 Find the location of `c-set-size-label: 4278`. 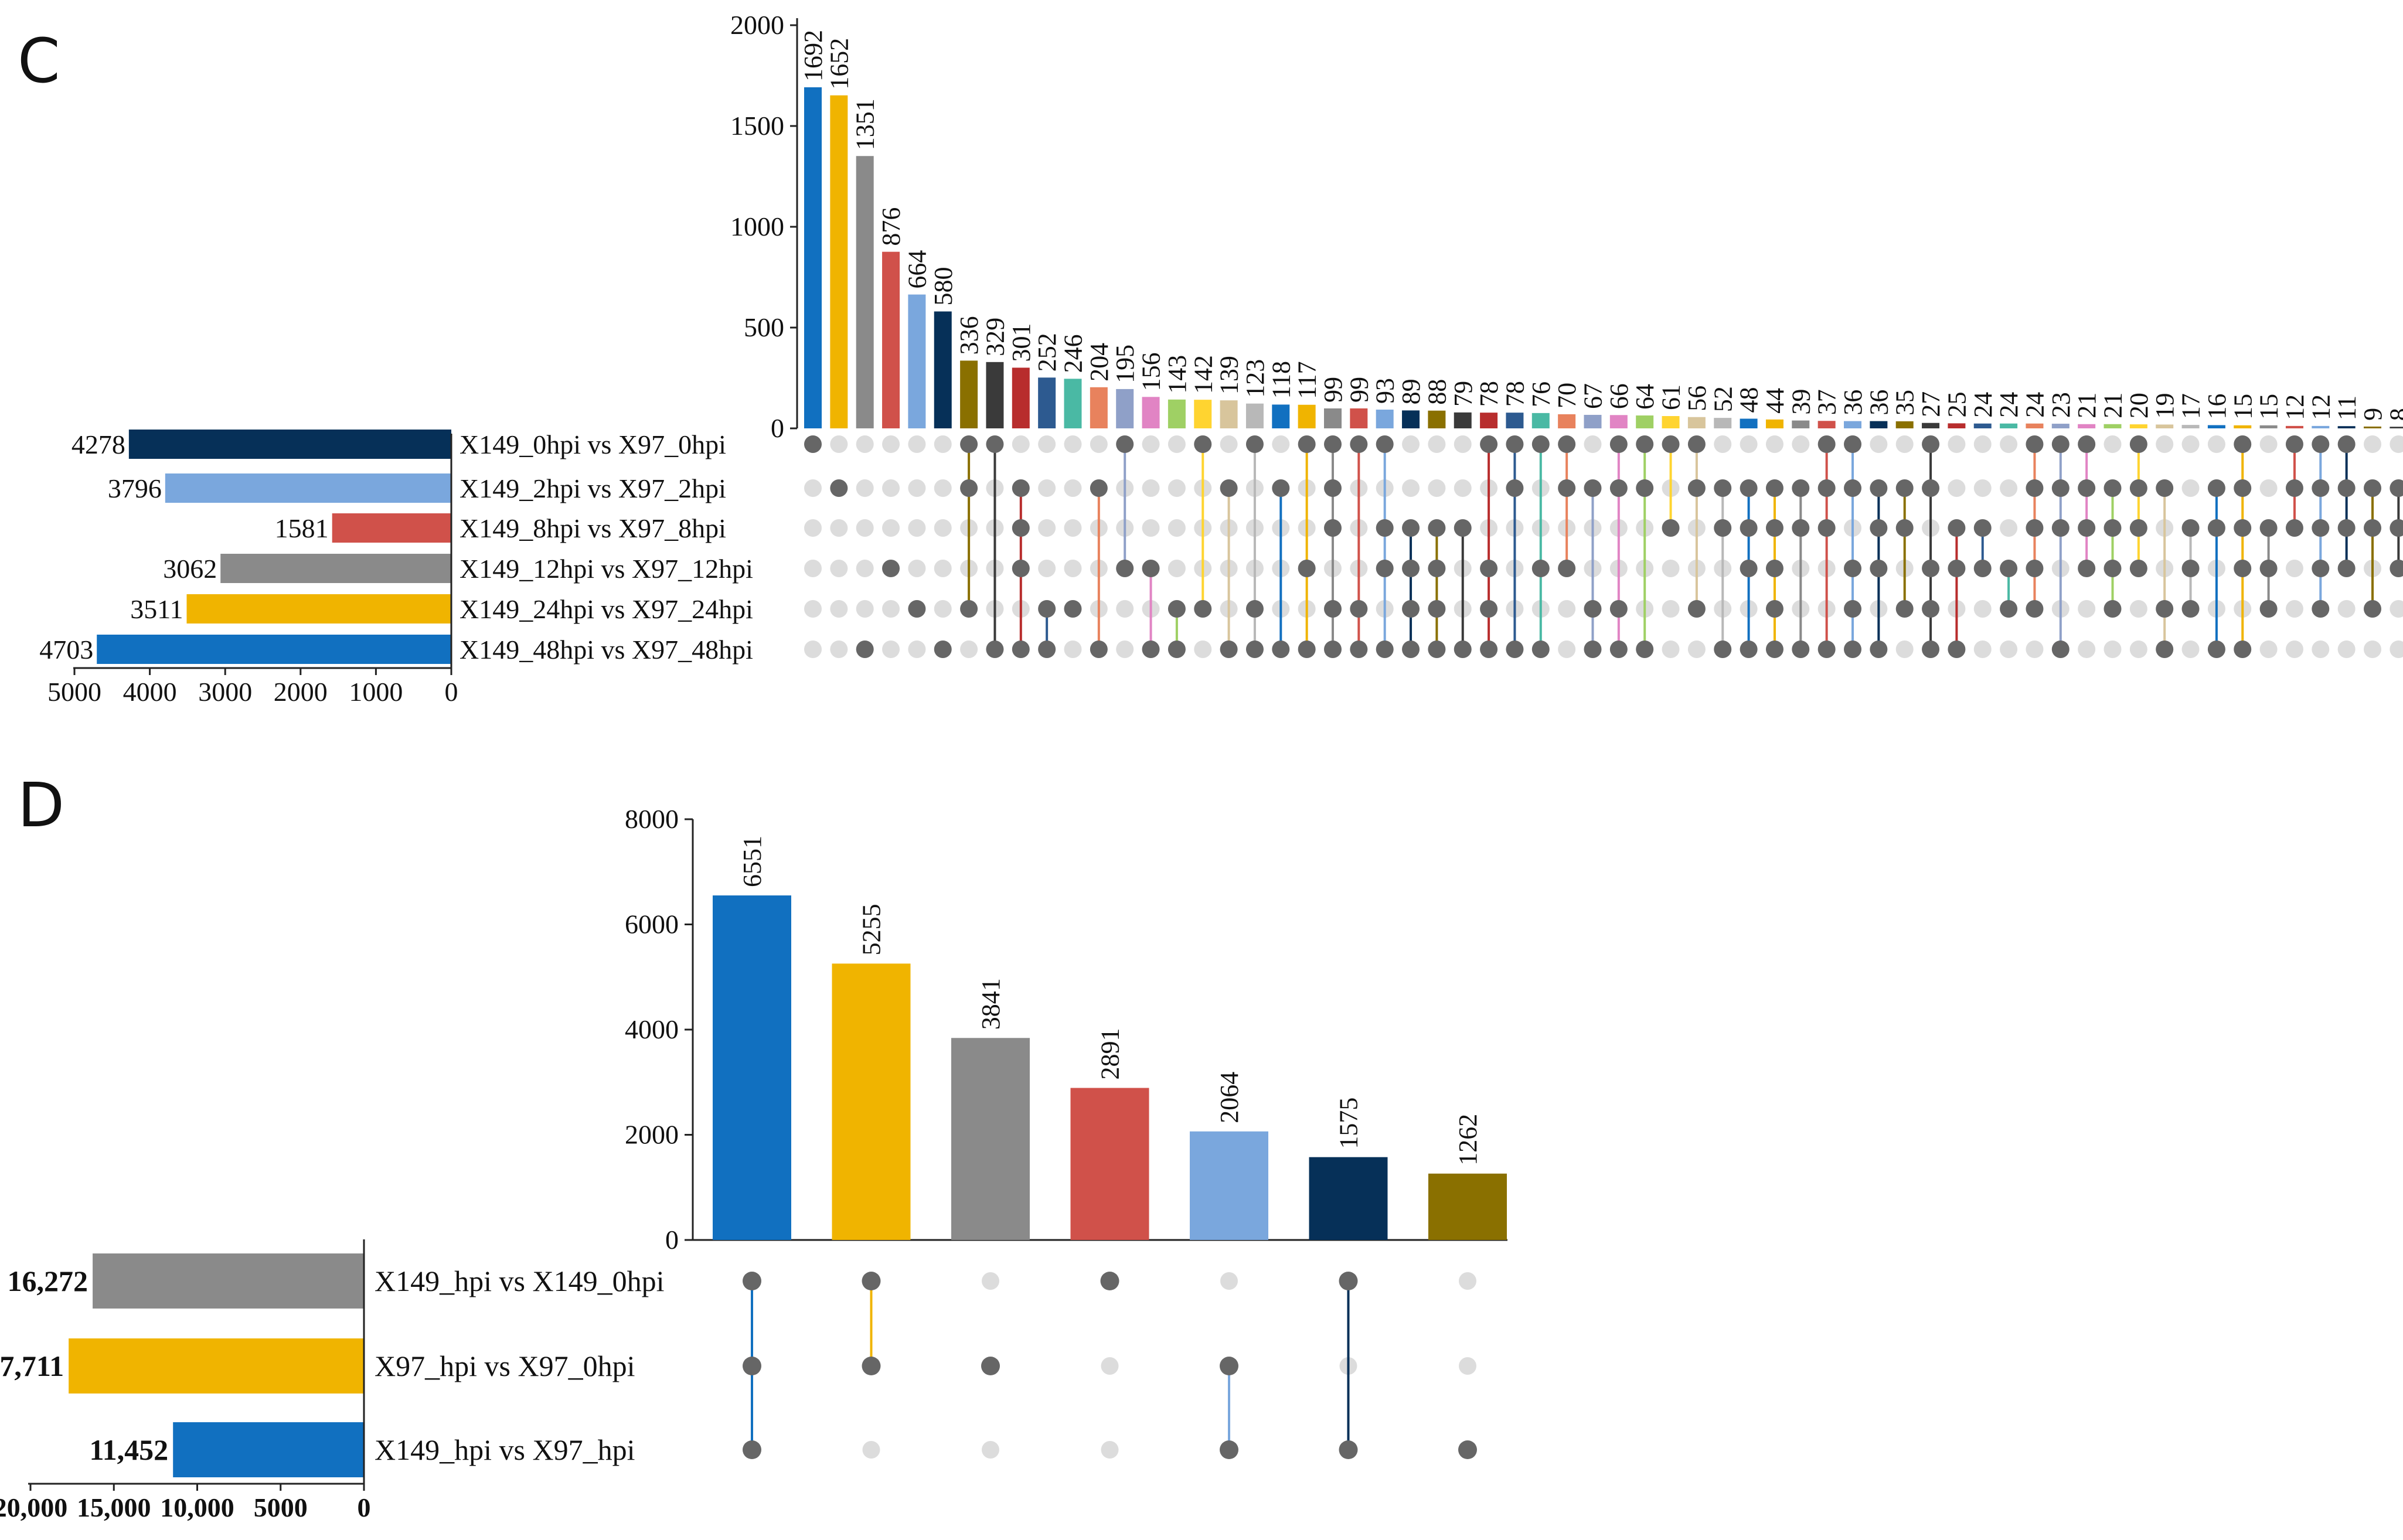

c-set-size-label: 4278 is located at coordinates (98, 444).